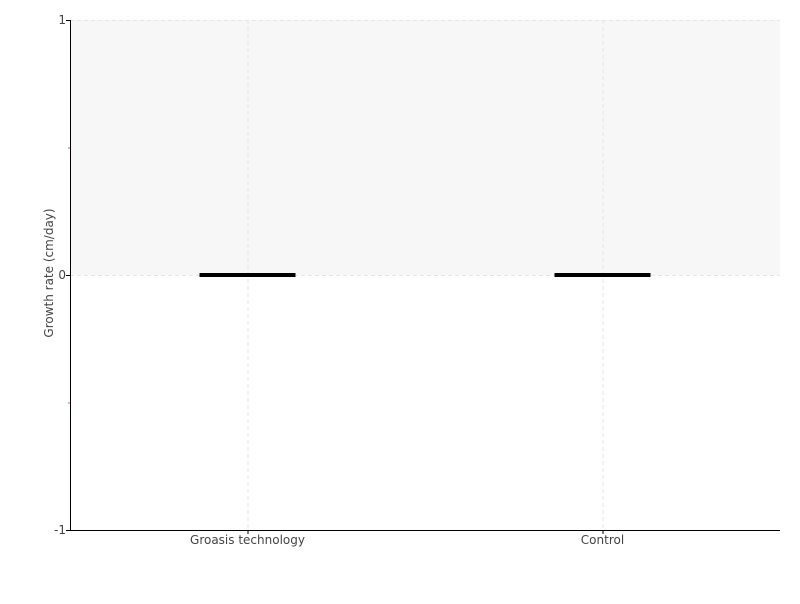  Describe the element at coordinates (62, 20) in the screenshot. I see `y-tick-label: 1` at that location.